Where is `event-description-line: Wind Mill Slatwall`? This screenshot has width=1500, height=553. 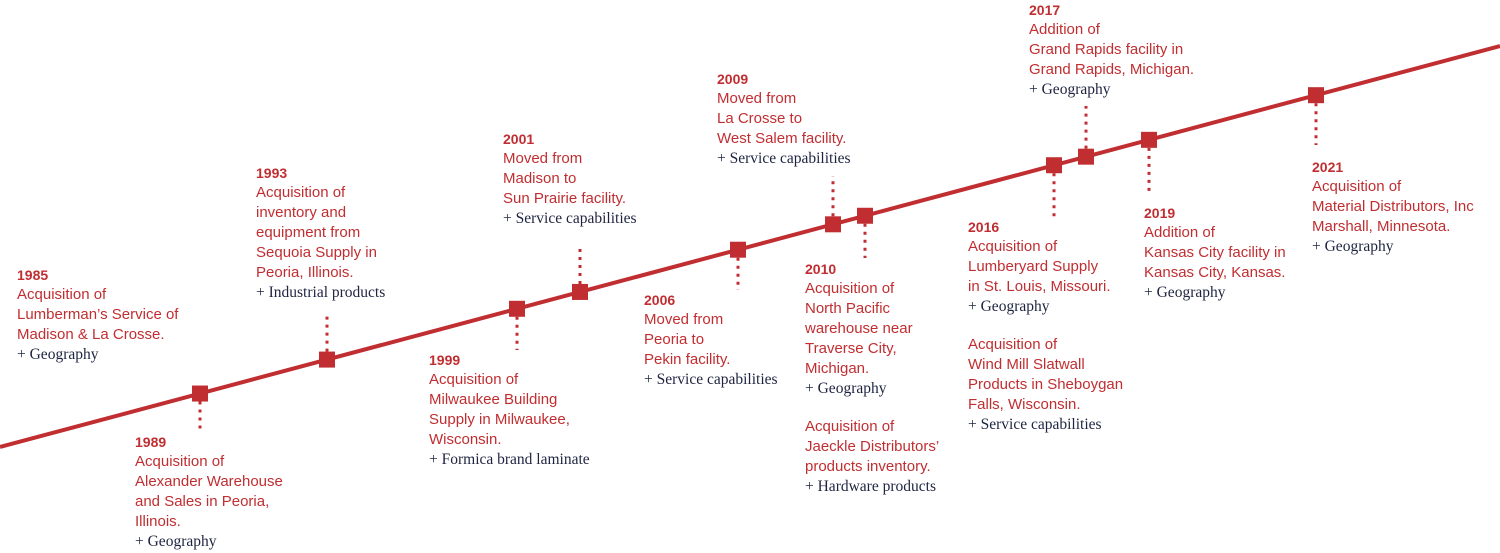 event-description-line: Wind Mill Slatwall is located at coordinates (1026, 364).